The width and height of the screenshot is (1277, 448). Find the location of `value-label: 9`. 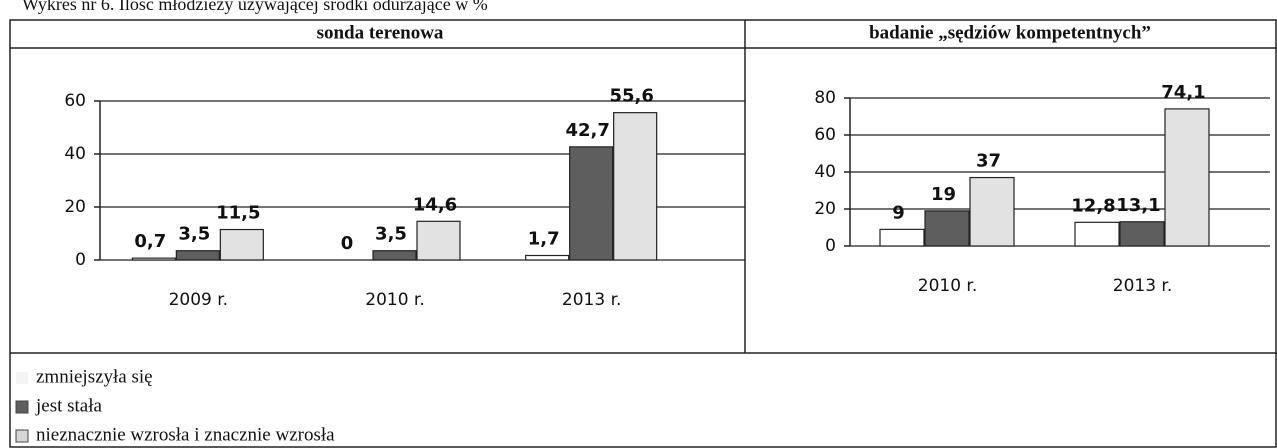

value-label: 9 is located at coordinates (898, 212).